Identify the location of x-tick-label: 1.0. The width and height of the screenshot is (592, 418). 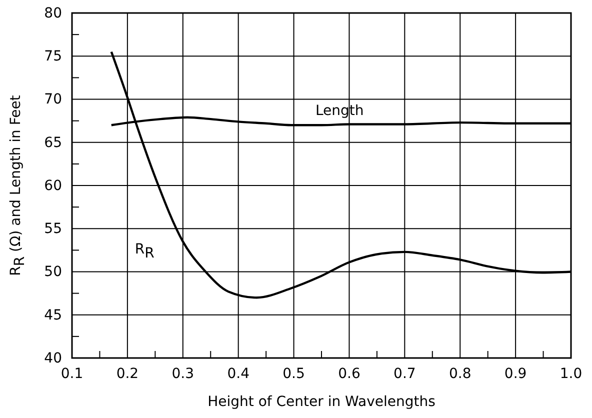
(571, 374).